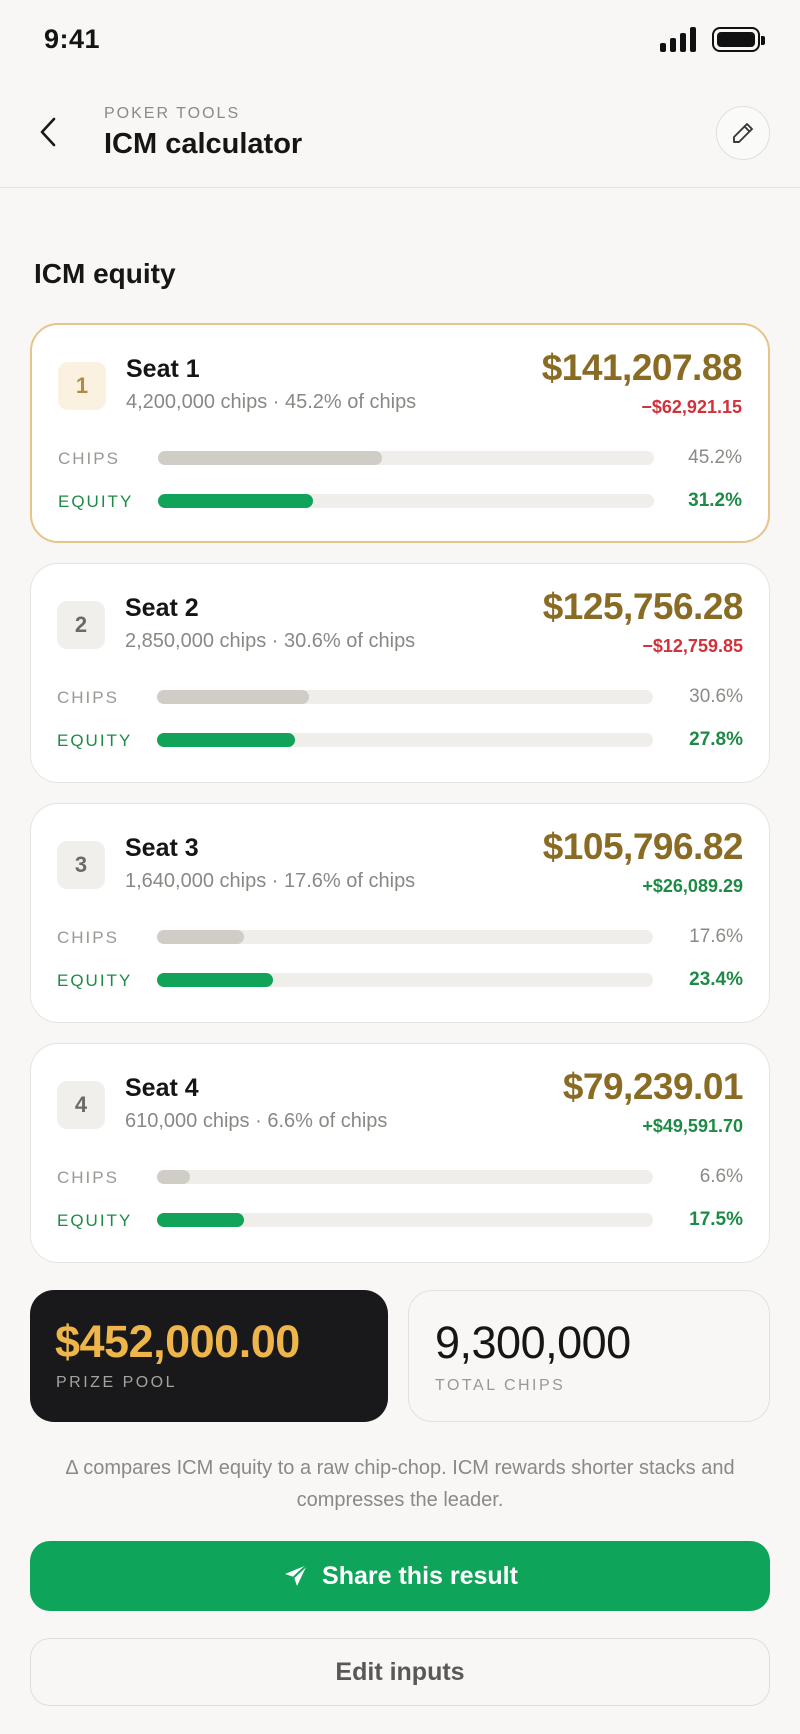 The width and height of the screenshot is (800, 1734). What do you see at coordinates (203, 144) in the screenshot?
I see `page-title: ICM calculator` at bounding box center [203, 144].